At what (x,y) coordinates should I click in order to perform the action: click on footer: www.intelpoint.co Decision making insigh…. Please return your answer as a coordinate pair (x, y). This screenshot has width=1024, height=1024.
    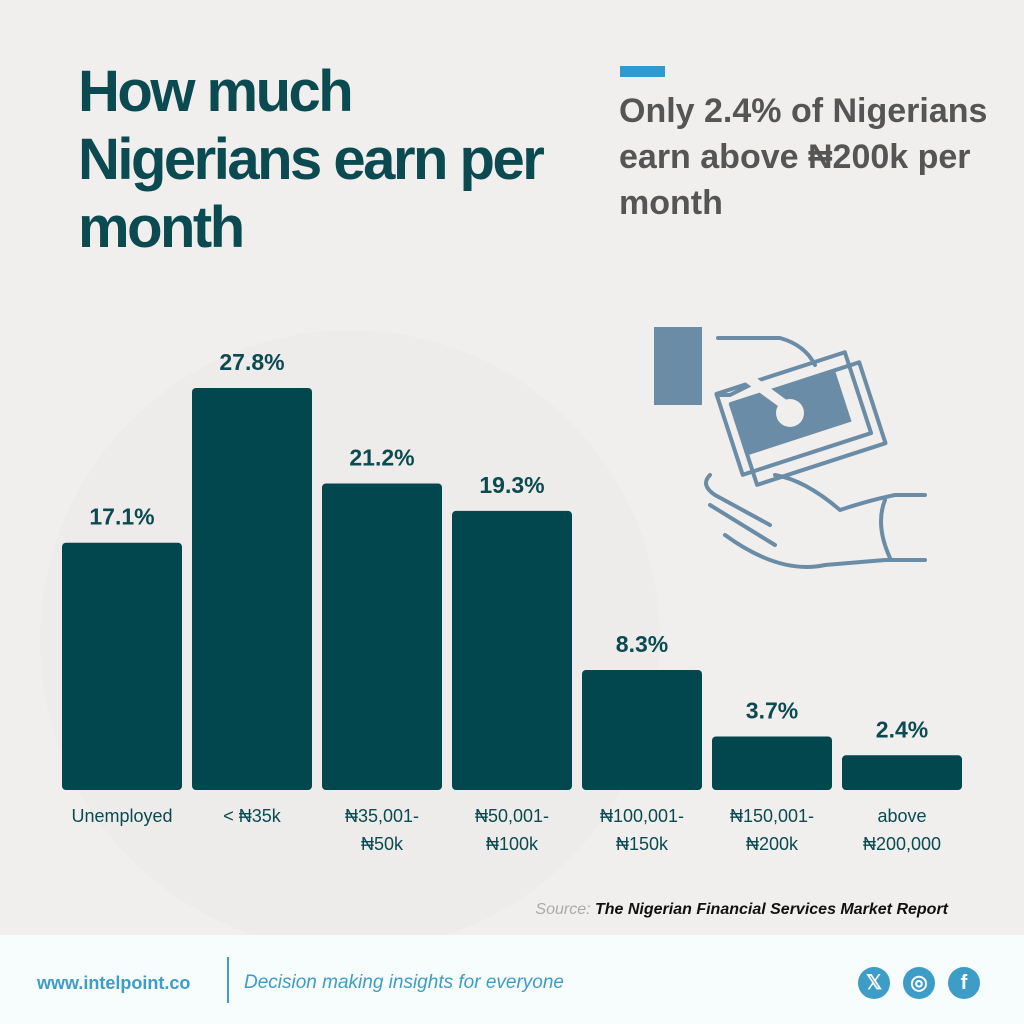
    Looking at the image, I should click on (512, 979).